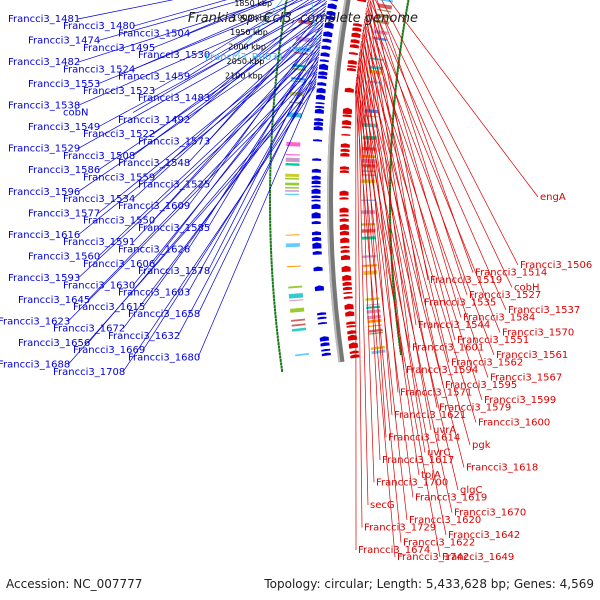 The height and width of the screenshot is (600, 600). Describe the element at coordinates (538, 333) in the screenshot. I see `gene-label-reverse: Francci3_1570` at that location.